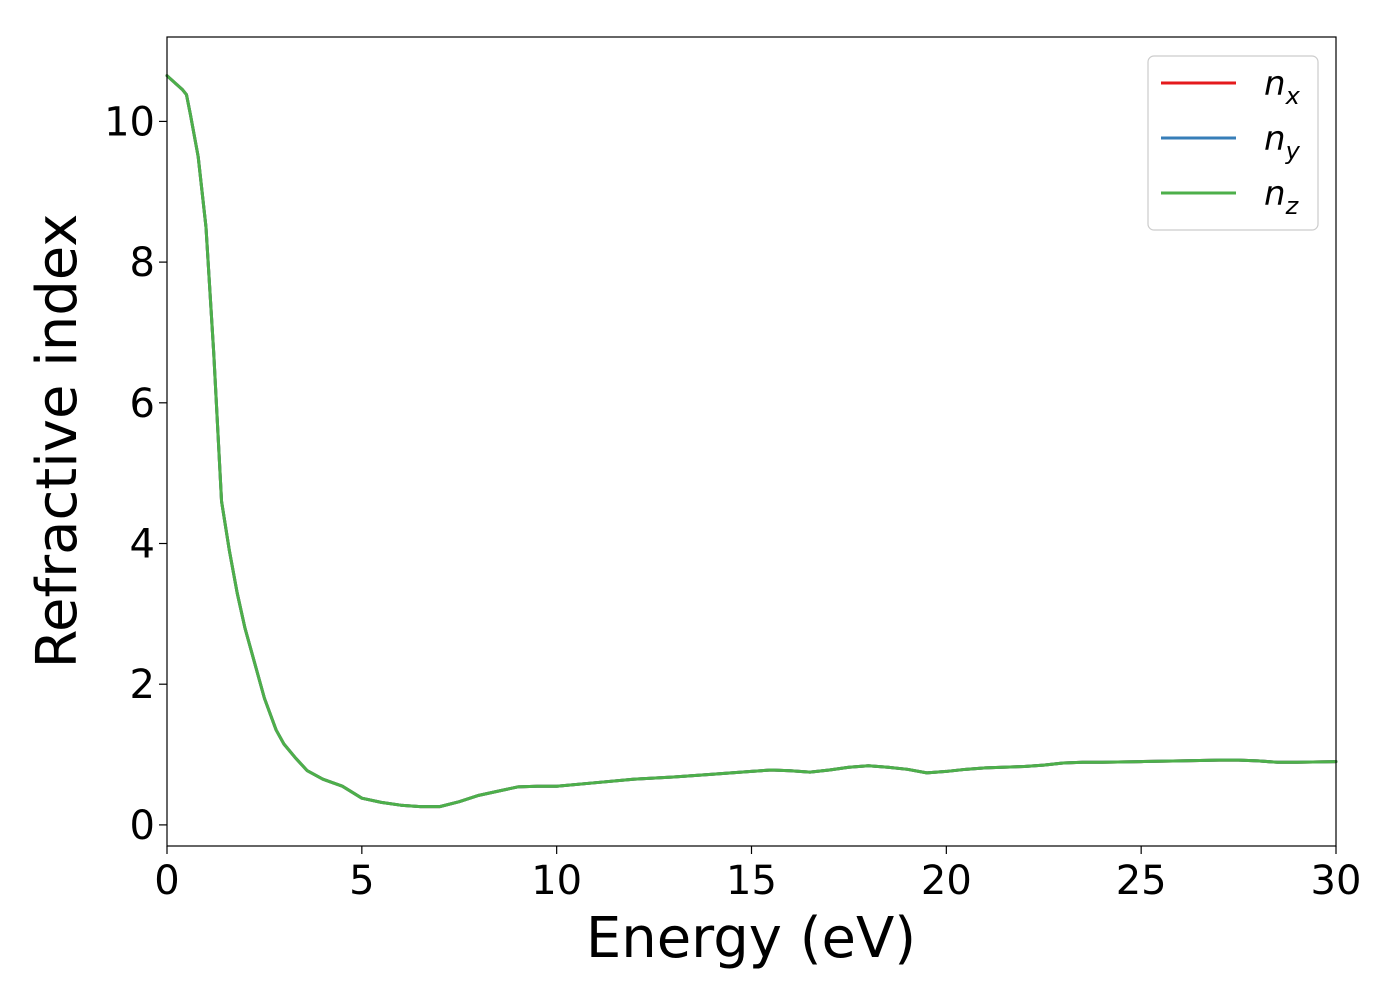 The width and height of the screenshot is (1400, 1000). Describe the element at coordinates (946, 881) in the screenshot. I see `x-tick-label: 20` at that location.